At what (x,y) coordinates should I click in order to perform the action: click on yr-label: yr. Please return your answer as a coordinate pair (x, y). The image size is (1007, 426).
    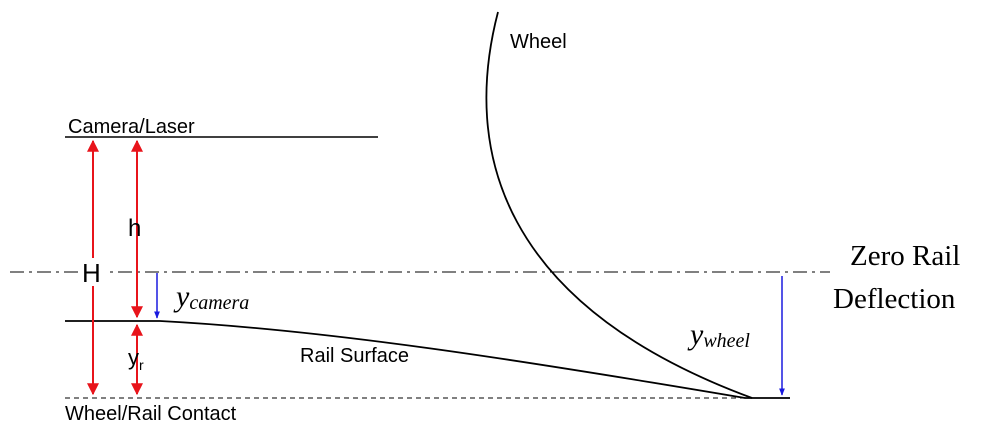
    Looking at the image, I should click on (136, 359).